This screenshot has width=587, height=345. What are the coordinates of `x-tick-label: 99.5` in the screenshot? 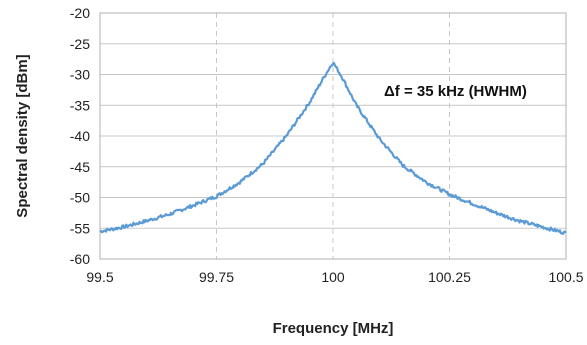 It's located at (99, 277).